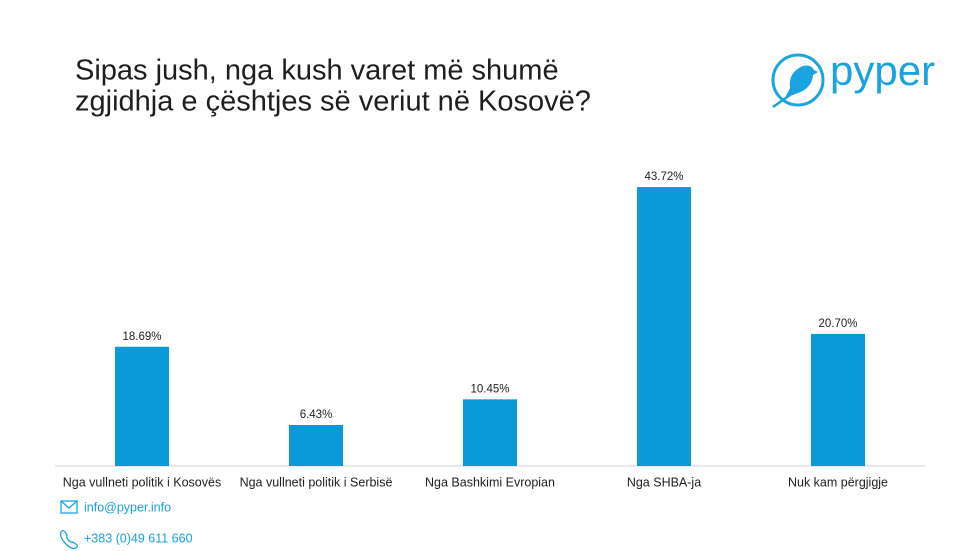  Describe the element at coordinates (69, 507) in the screenshot. I see `email-icon` at that location.